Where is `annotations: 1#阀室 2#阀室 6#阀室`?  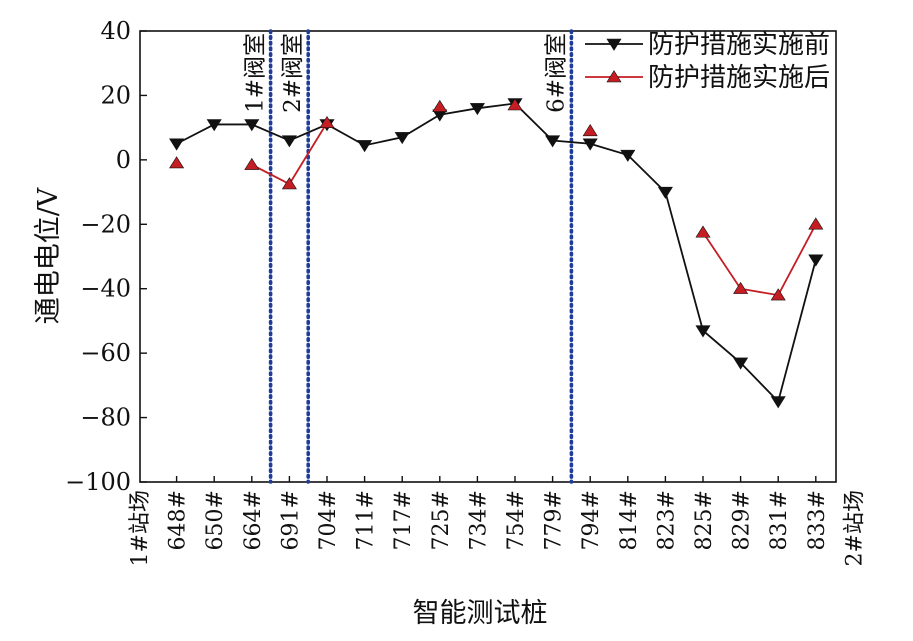 annotations: 1#阀室 2#阀室 6#阀室 is located at coordinates (406, 73).